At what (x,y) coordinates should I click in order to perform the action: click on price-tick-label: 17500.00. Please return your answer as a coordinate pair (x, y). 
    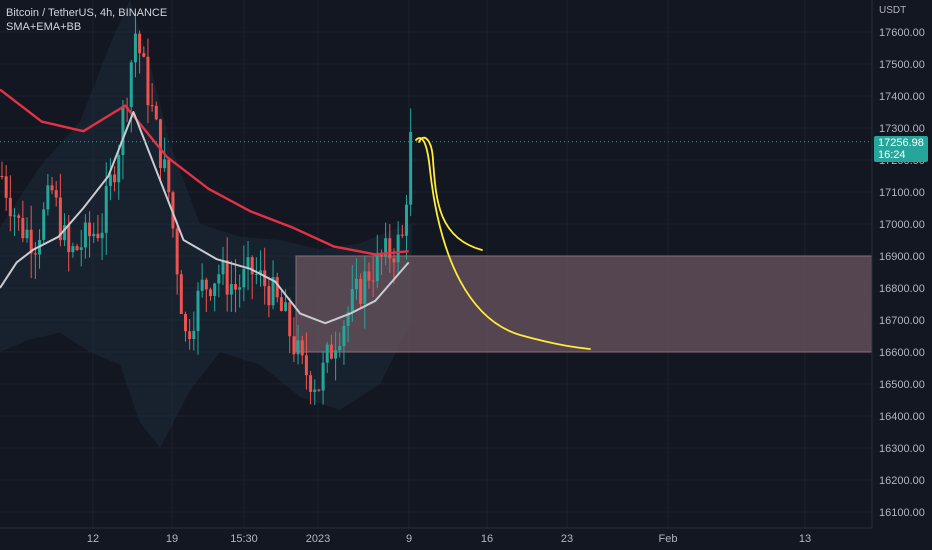
    Looking at the image, I should click on (902, 65).